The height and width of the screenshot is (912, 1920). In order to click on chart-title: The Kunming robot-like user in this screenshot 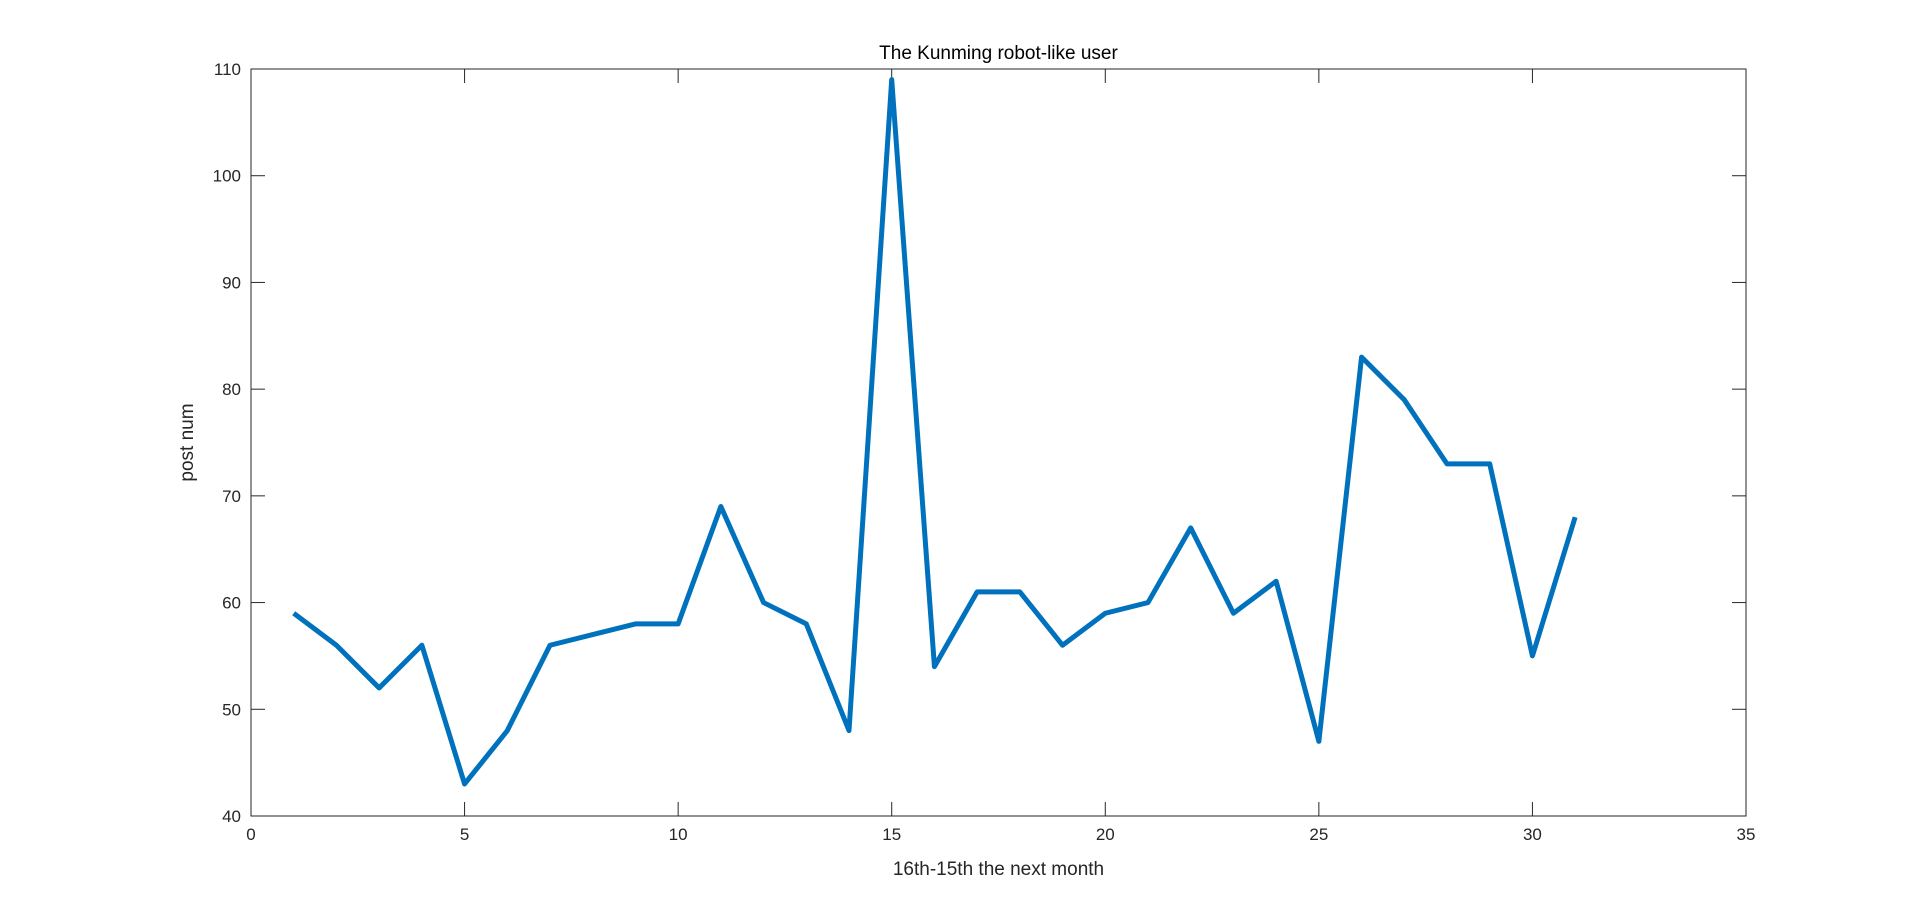, I will do `click(998, 53)`.